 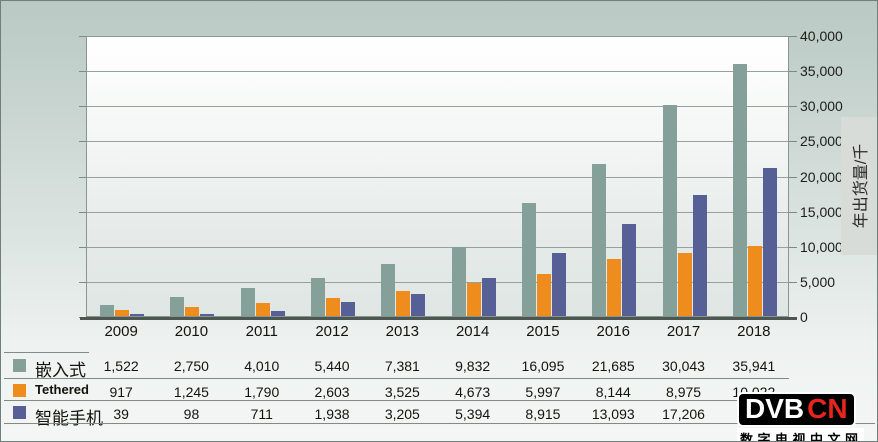 I want to click on x-label-2011: 2011, so click(x=261, y=331).